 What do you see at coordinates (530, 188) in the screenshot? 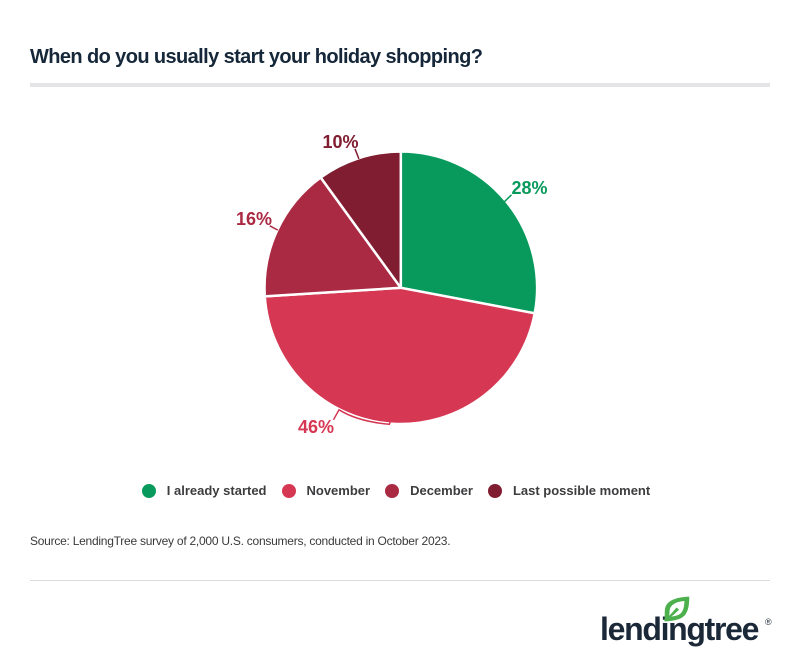
I see `svg-text: 28%` at bounding box center [530, 188].